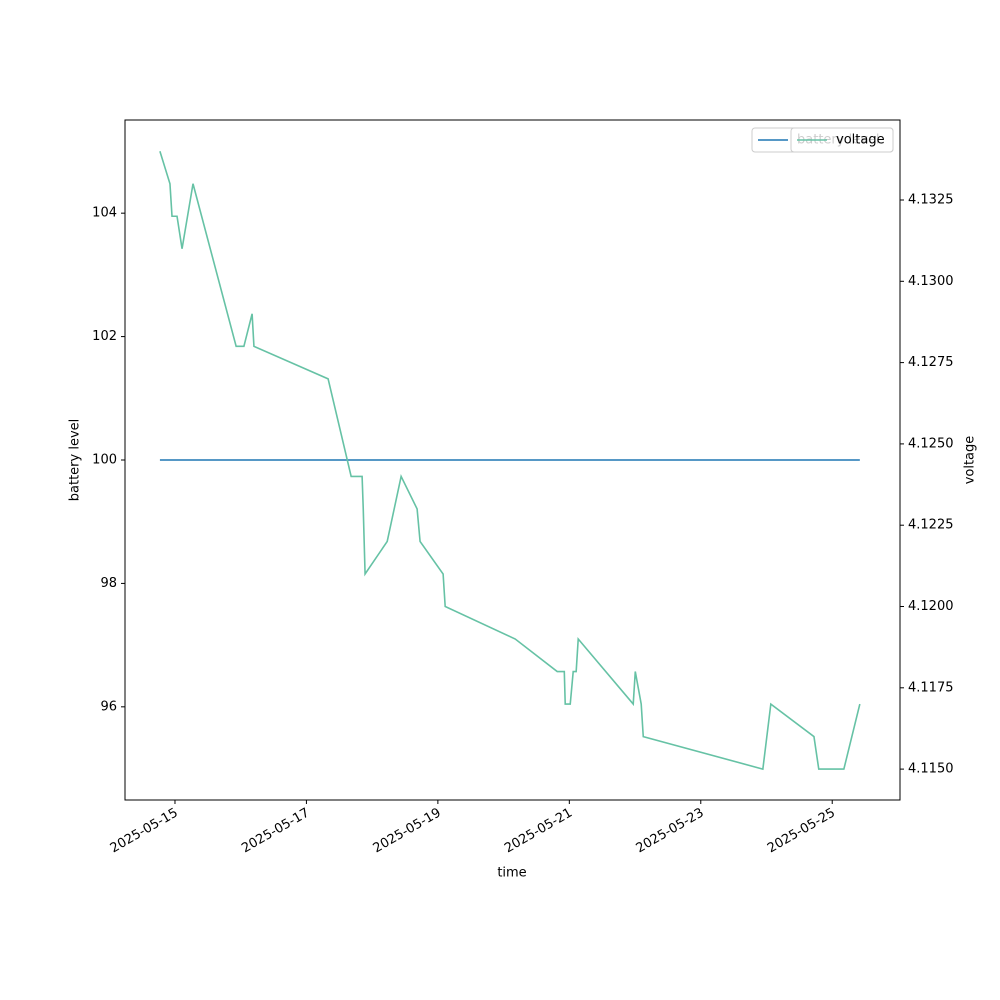  Describe the element at coordinates (931, 525) in the screenshot. I see `y2-tick-label: 4.1225` at that location.